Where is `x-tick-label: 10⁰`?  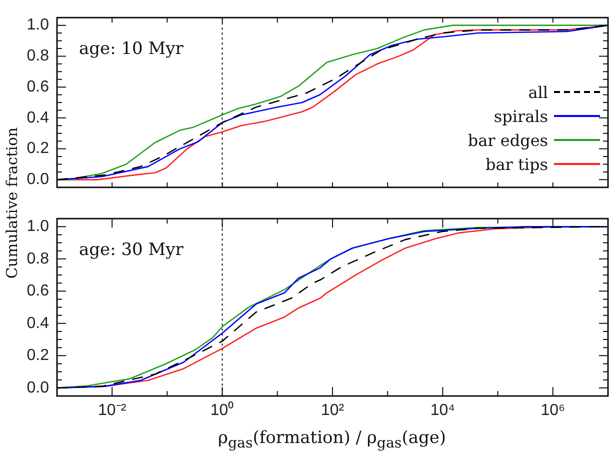 x-tick-label: 10⁰ is located at coordinates (222, 410).